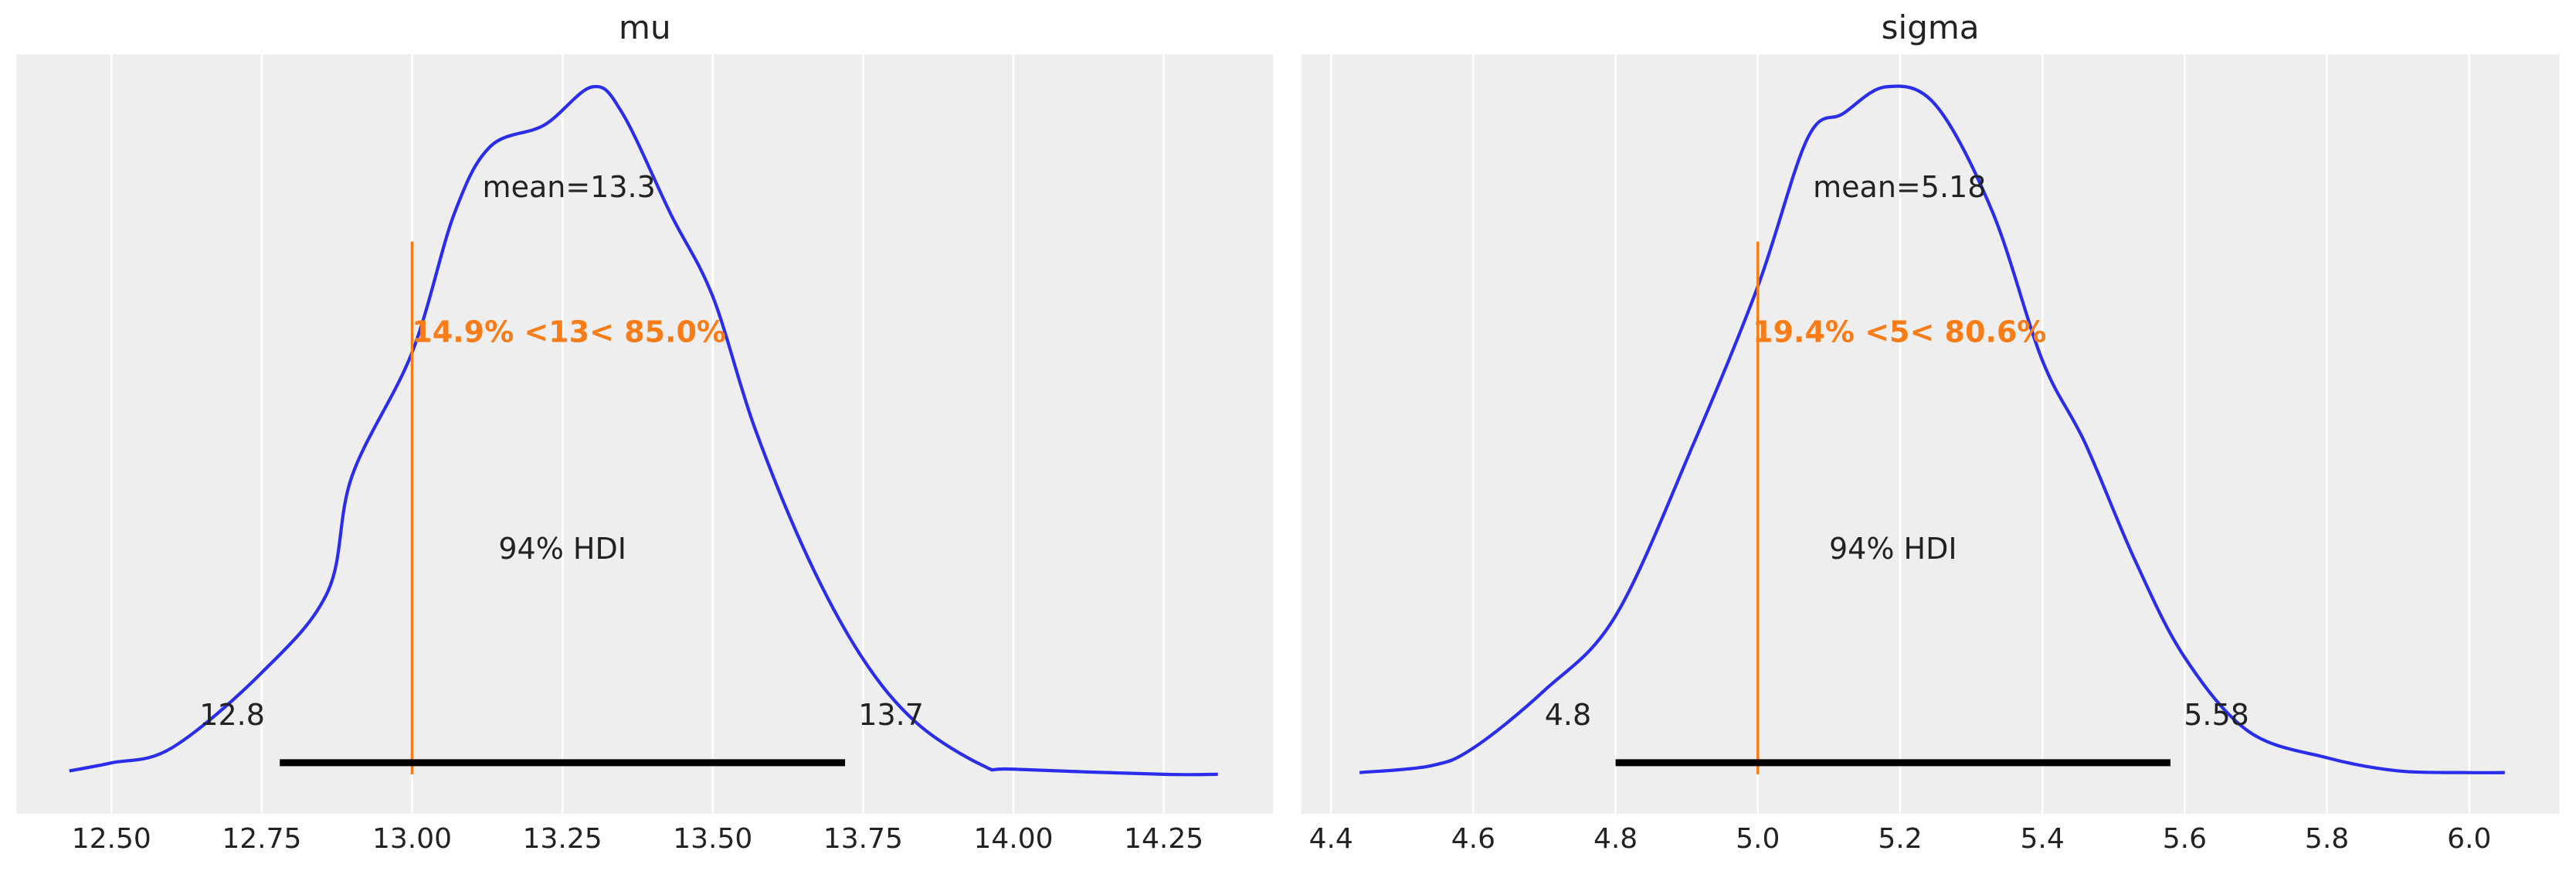  Describe the element at coordinates (1900, 839) in the screenshot. I see `x-tick-label: 5.2` at that location.